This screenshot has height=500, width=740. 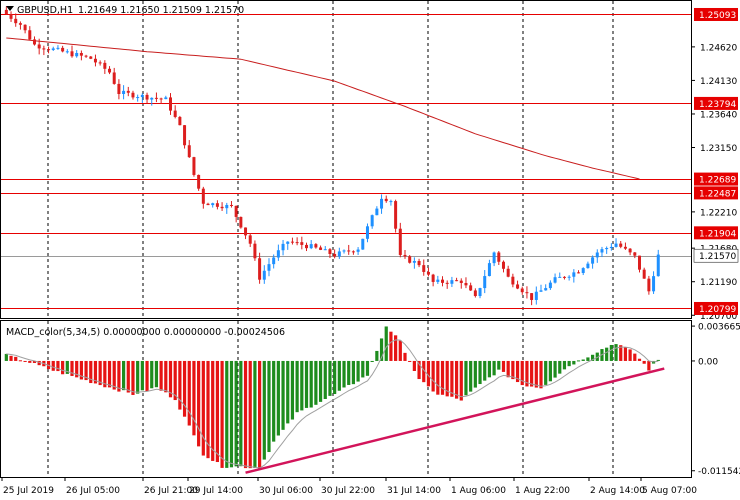 What do you see at coordinates (93, 491) in the screenshot?
I see `time-tick-label: 26 Jul 05:00` at bounding box center [93, 491].